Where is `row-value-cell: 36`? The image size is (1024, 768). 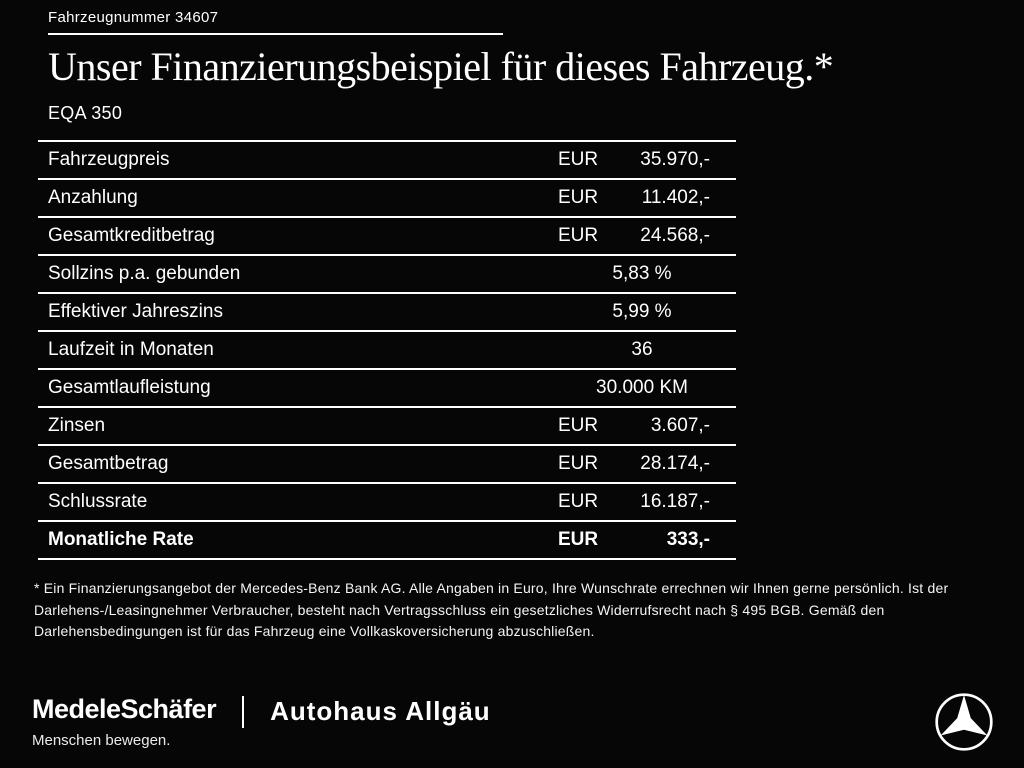
row-value-cell: 36 is located at coordinates (647, 350).